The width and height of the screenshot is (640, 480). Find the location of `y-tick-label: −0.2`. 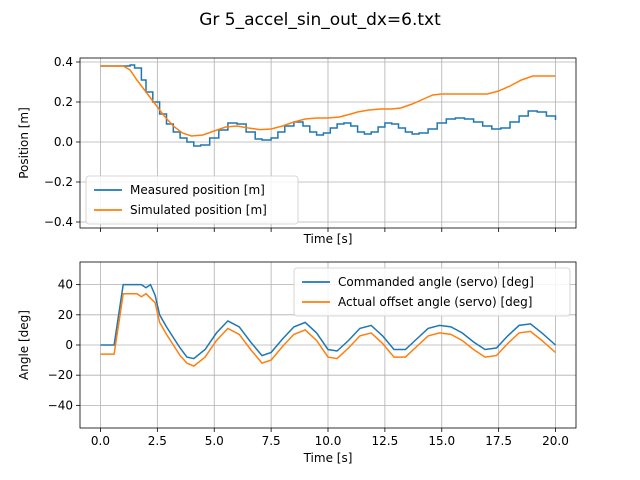

y-tick-label: −0.2 is located at coordinates (58, 182).